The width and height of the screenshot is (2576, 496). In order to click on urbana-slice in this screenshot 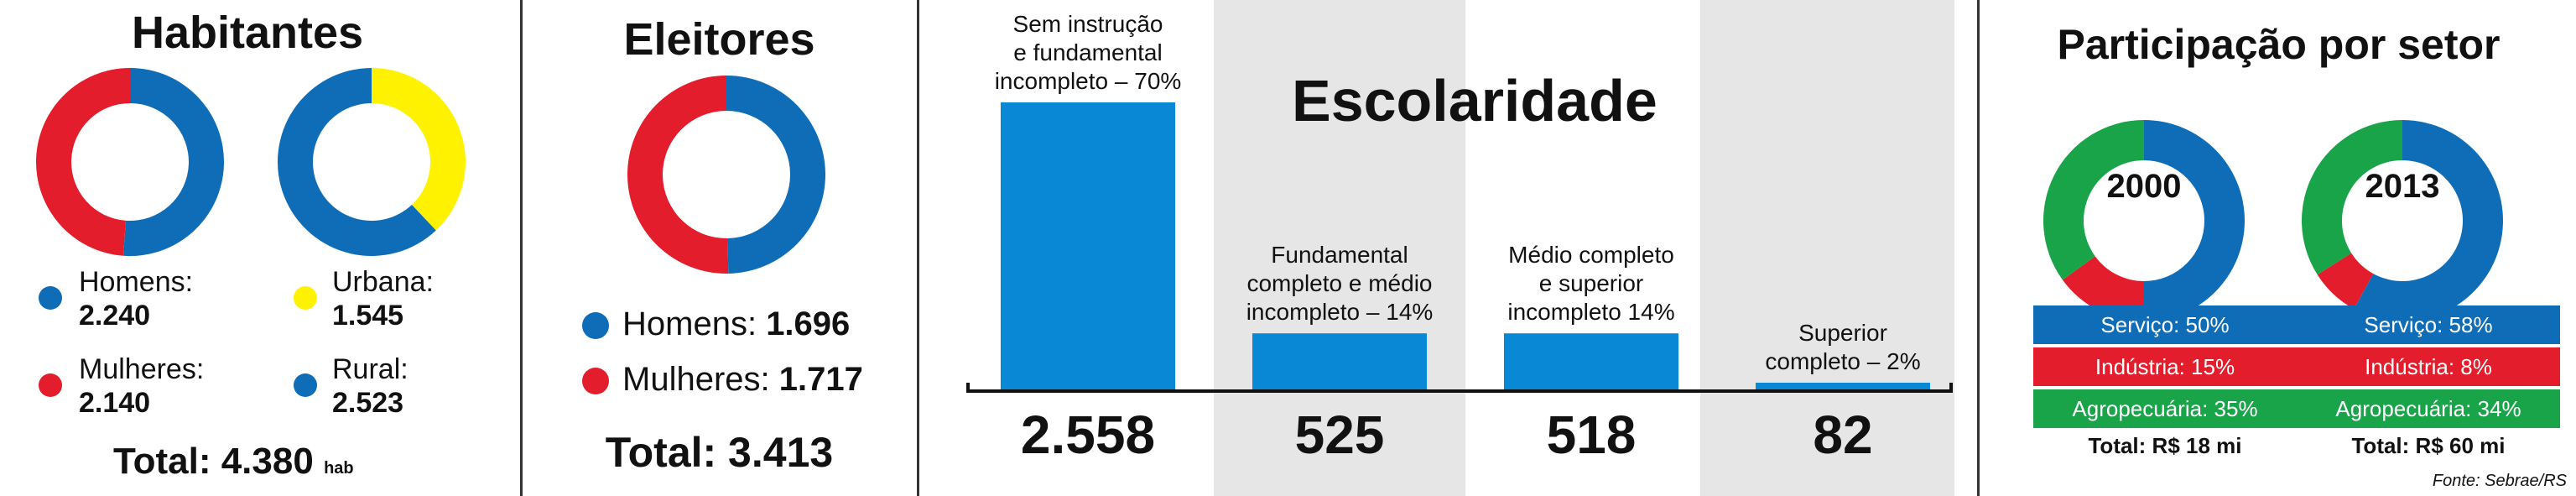, I will do `click(419, 150)`.